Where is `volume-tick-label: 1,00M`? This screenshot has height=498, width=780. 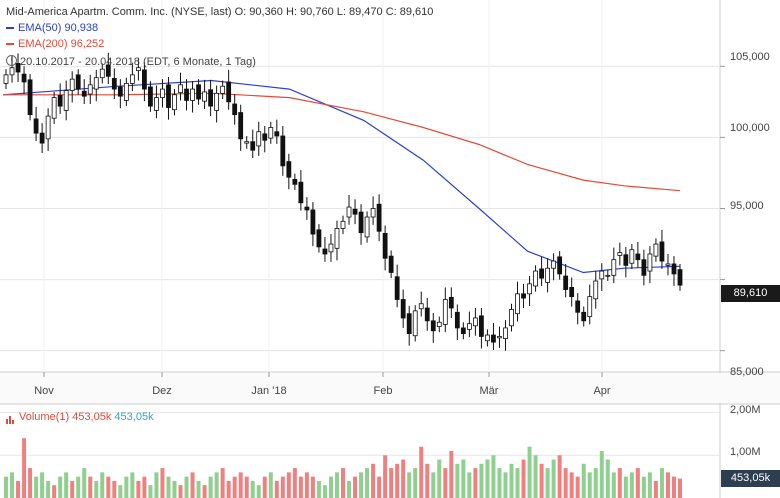 volume-tick-label: 1,00M is located at coordinates (745, 452).